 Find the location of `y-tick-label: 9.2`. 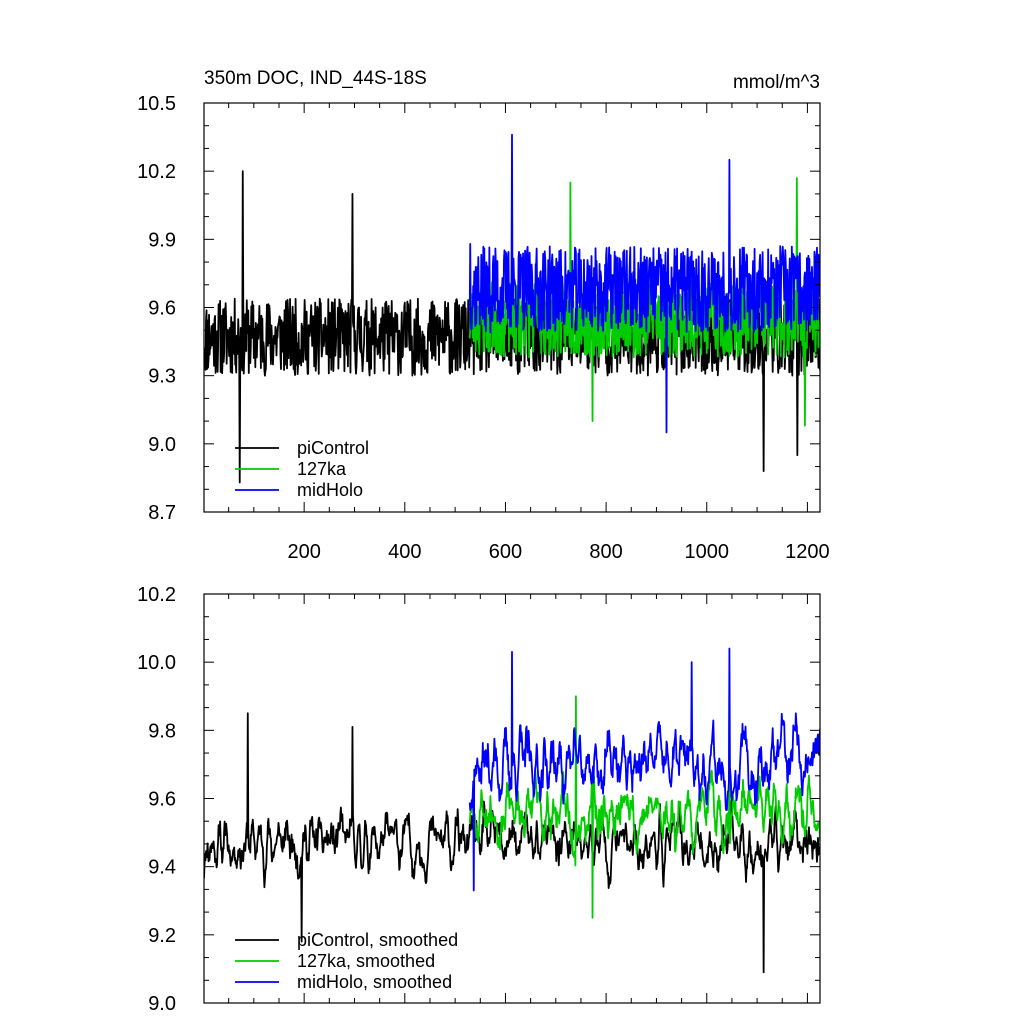

y-tick-label: 9.2 is located at coordinates (162, 936).